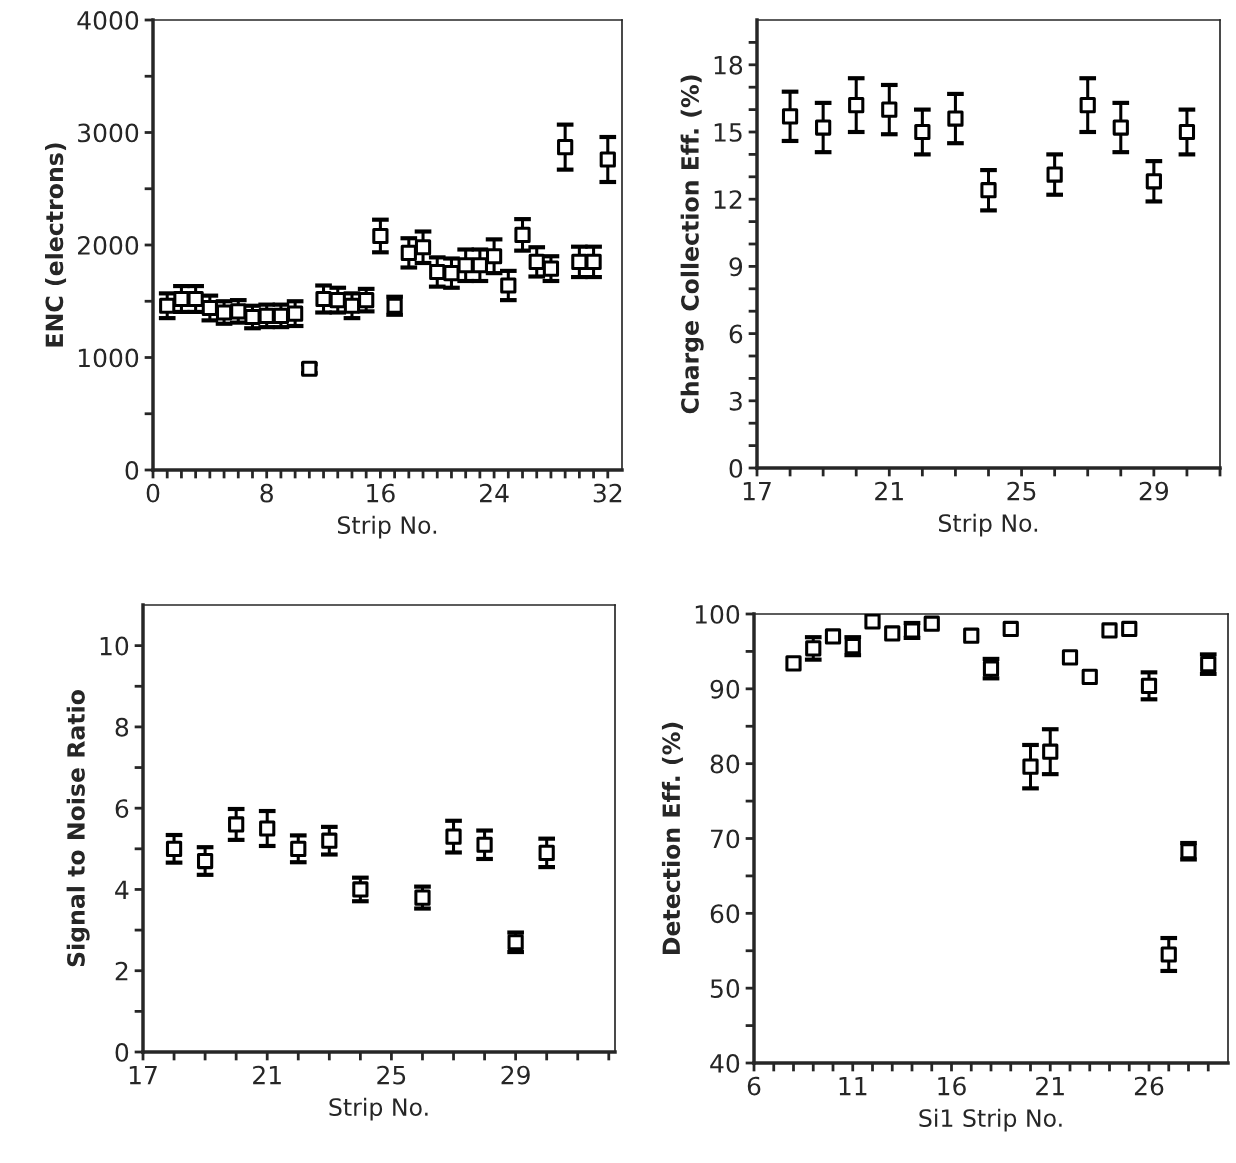 This screenshot has height=1163, width=1236. Describe the element at coordinates (114, 646) in the screenshot. I see `y-tick-label: 10` at that location.